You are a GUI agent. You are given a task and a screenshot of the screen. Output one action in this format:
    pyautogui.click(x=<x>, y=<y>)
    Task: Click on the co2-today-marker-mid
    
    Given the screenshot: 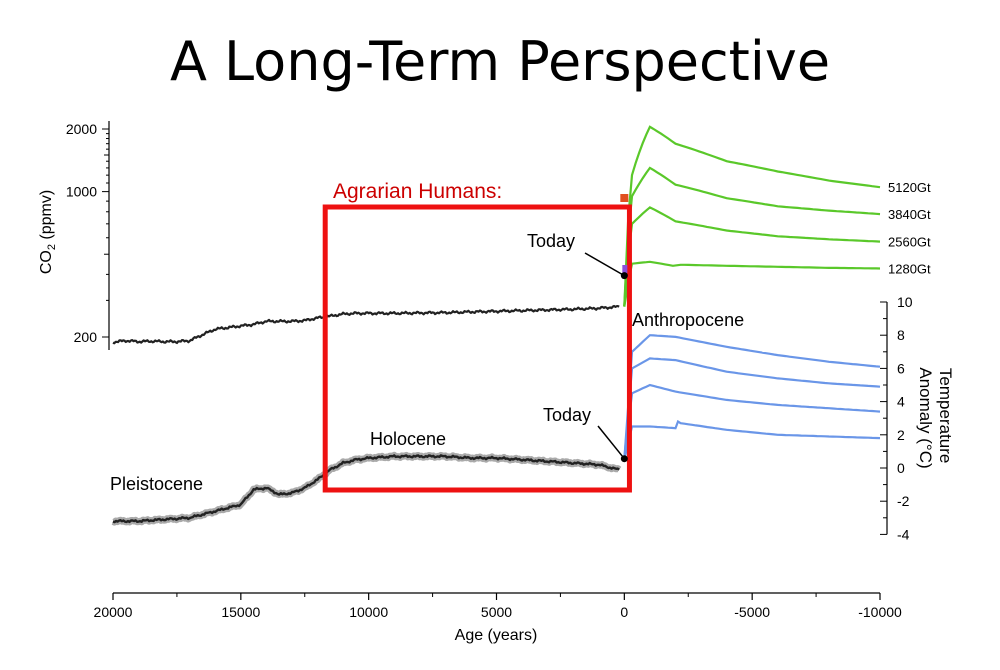 What is the action you would take?
    pyautogui.click(x=625, y=269)
    